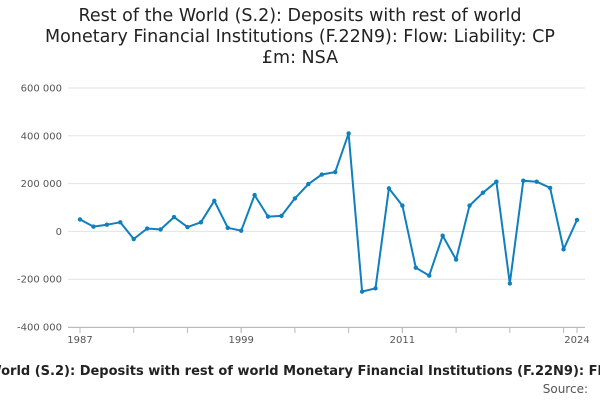 The image size is (600, 400). Describe the element at coordinates (41, 136) in the screenshot. I see `y-tick-label: 400 000` at that location.